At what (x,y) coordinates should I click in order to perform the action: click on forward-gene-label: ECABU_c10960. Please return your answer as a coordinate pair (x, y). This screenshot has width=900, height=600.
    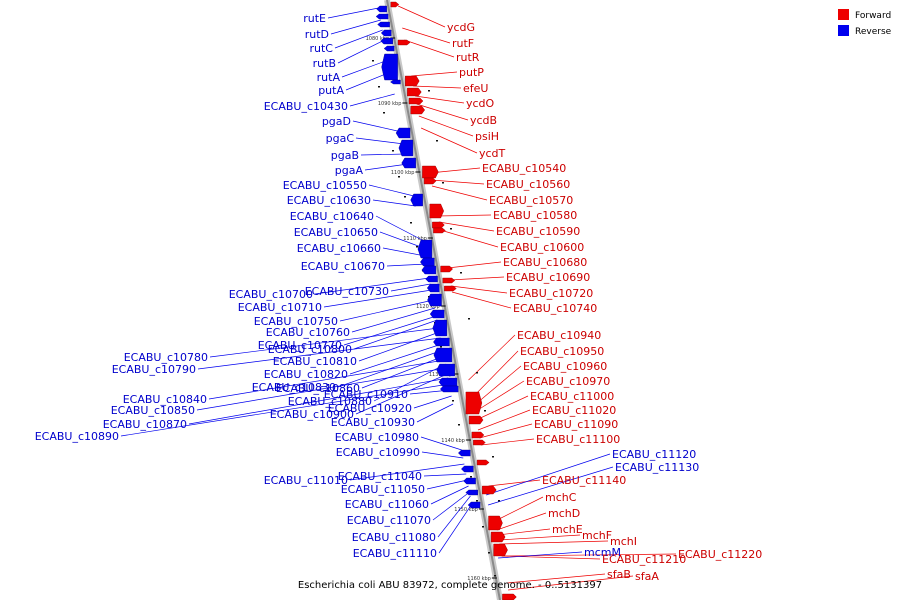
    Looking at the image, I should click on (565, 366).